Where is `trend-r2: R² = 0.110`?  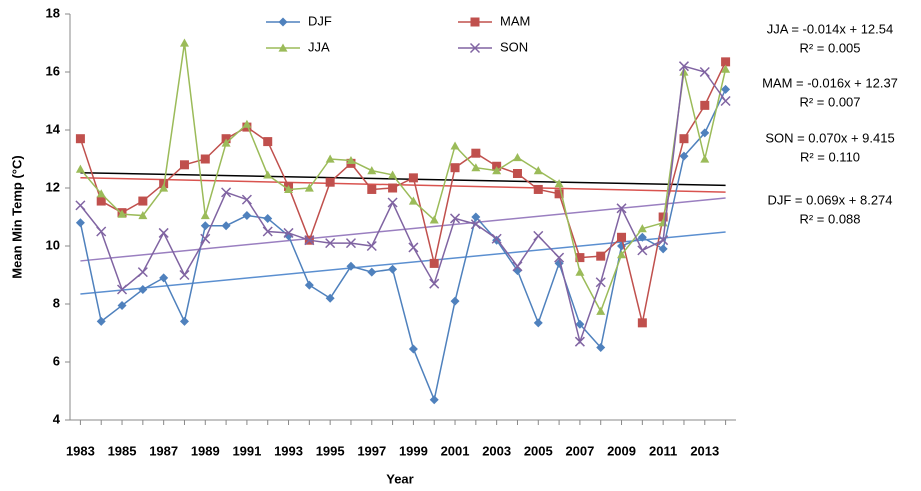 trend-r2: R² = 0.110 is located at coordinates (830, 156).